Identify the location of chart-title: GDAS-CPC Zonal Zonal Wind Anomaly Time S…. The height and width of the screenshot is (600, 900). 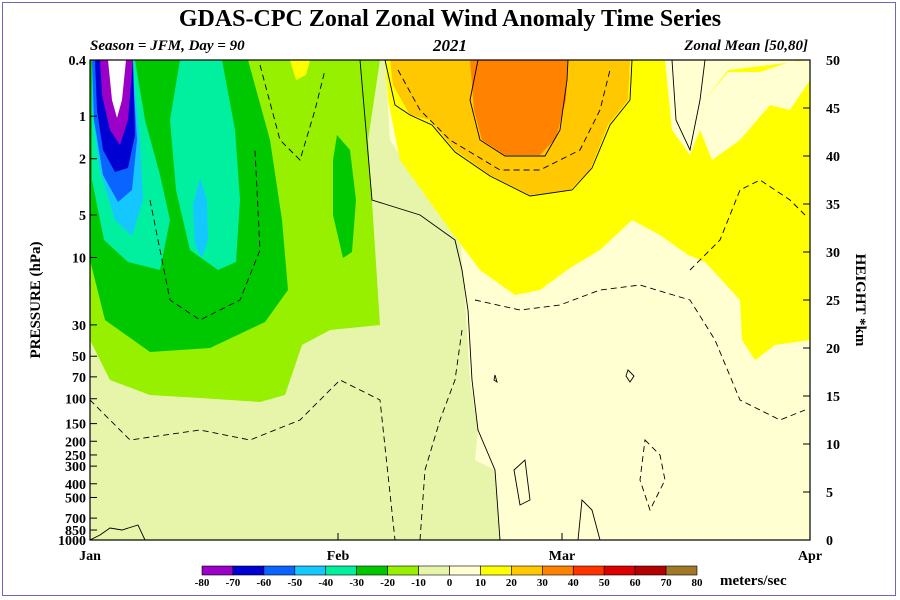
(450, 19).